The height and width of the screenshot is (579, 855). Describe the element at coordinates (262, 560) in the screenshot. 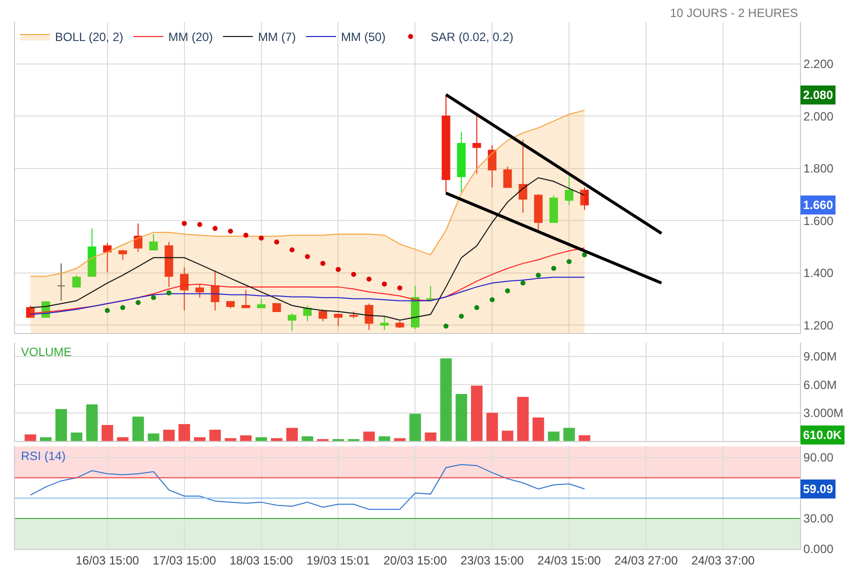

I see `x-tick-label: 18/03 15:00` at that location.